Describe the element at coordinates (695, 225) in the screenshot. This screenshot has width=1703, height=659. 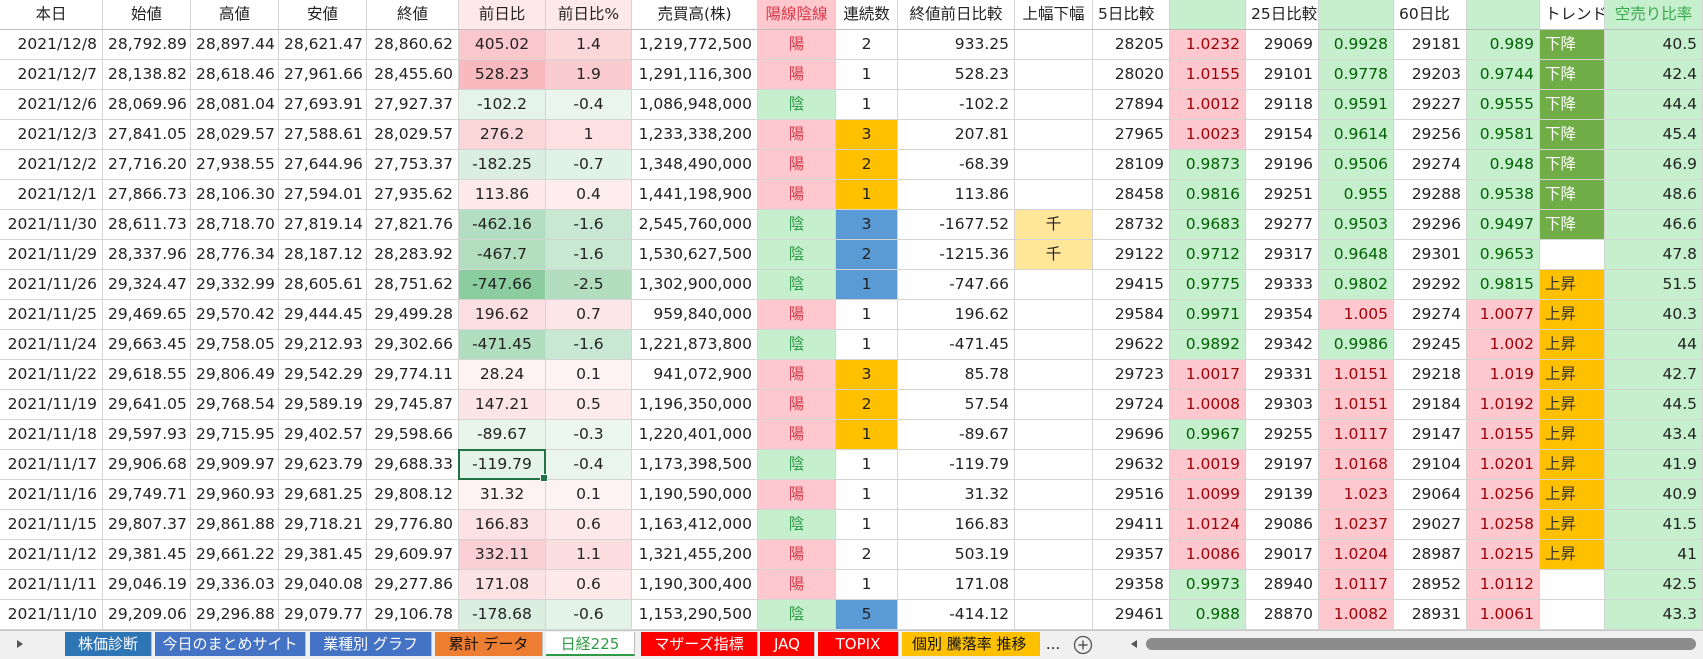
I see `cell: 2,545,760,000` at that location.